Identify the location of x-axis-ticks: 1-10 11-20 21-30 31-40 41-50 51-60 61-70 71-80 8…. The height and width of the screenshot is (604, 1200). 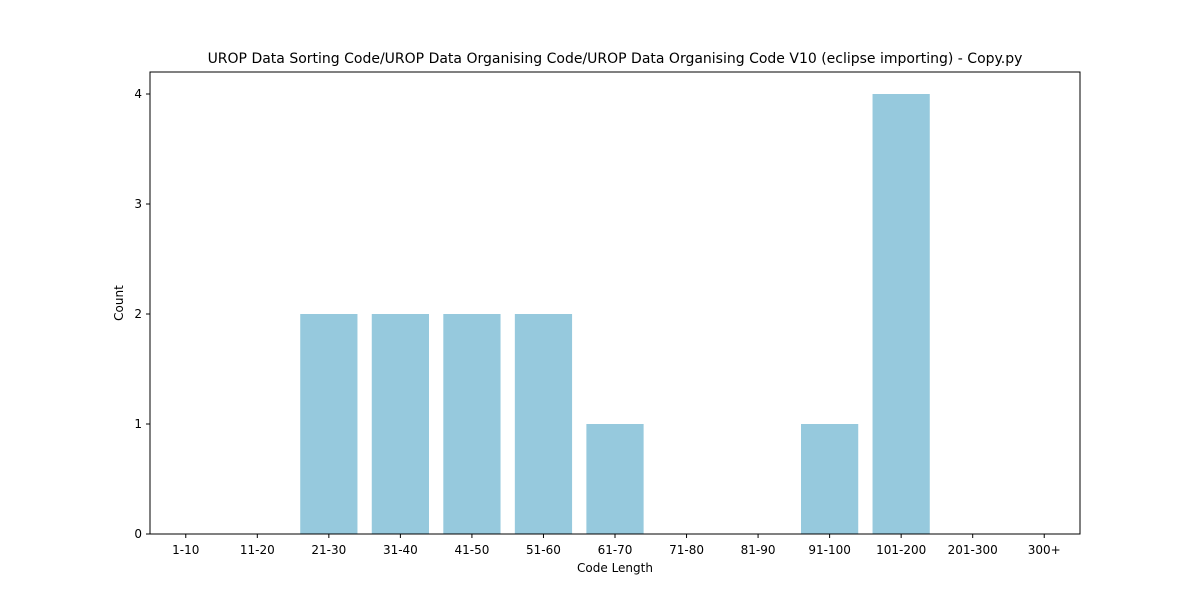
(616, 545).